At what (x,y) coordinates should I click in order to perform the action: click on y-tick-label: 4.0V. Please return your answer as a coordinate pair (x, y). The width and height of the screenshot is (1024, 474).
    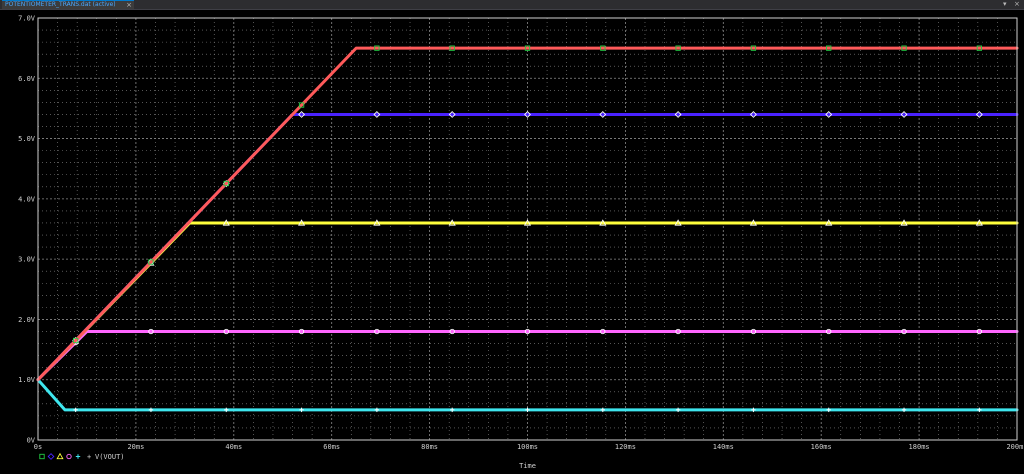
    Looking at the image, I should click on (27, 199).